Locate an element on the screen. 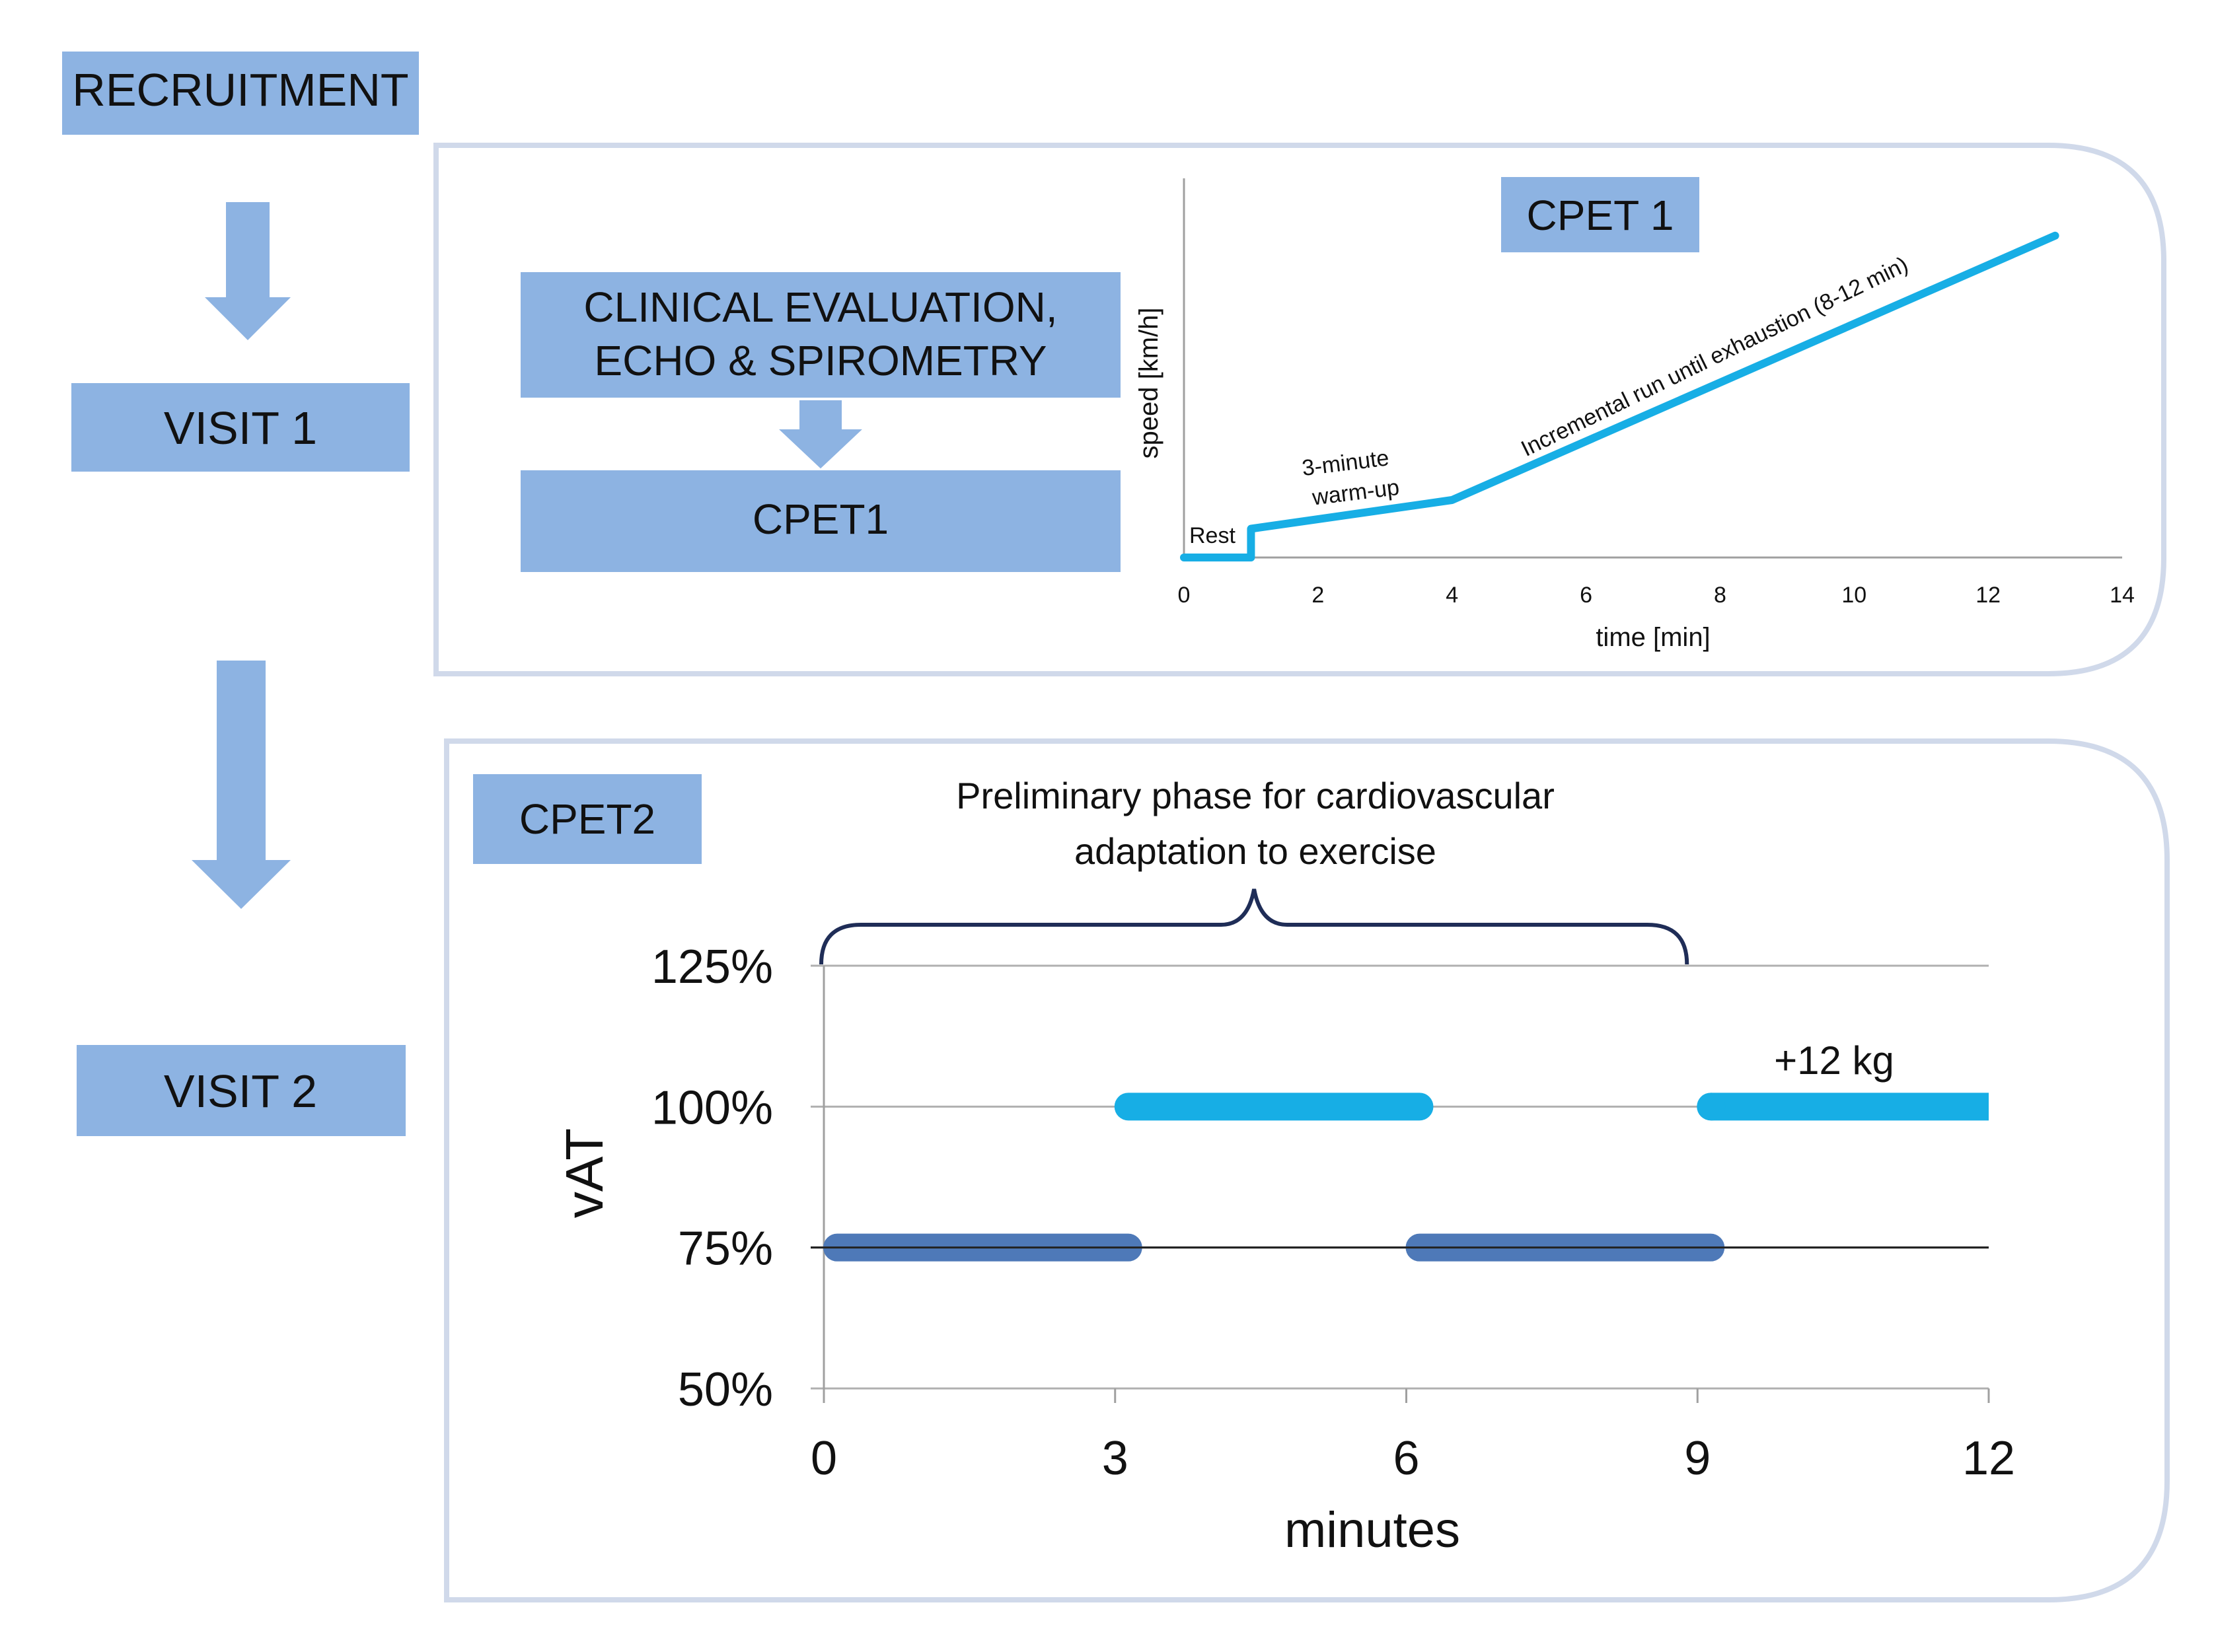 This screenshot has height=1652, width=2214. visit2-box is located at coordinates (241, 1090).